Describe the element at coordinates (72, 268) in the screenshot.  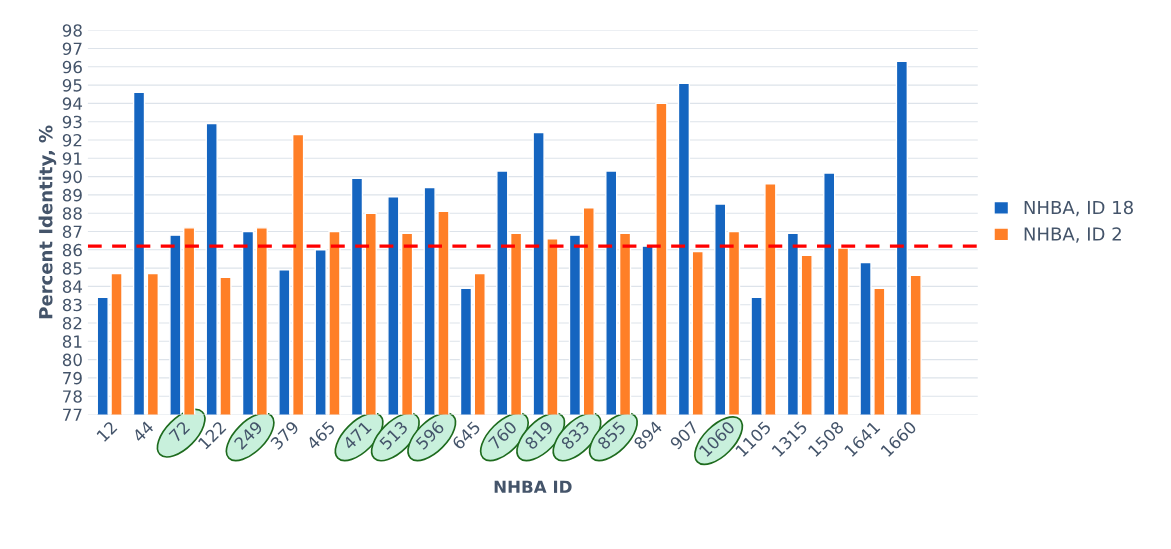
I see `y-tick-label: 85` at that location.